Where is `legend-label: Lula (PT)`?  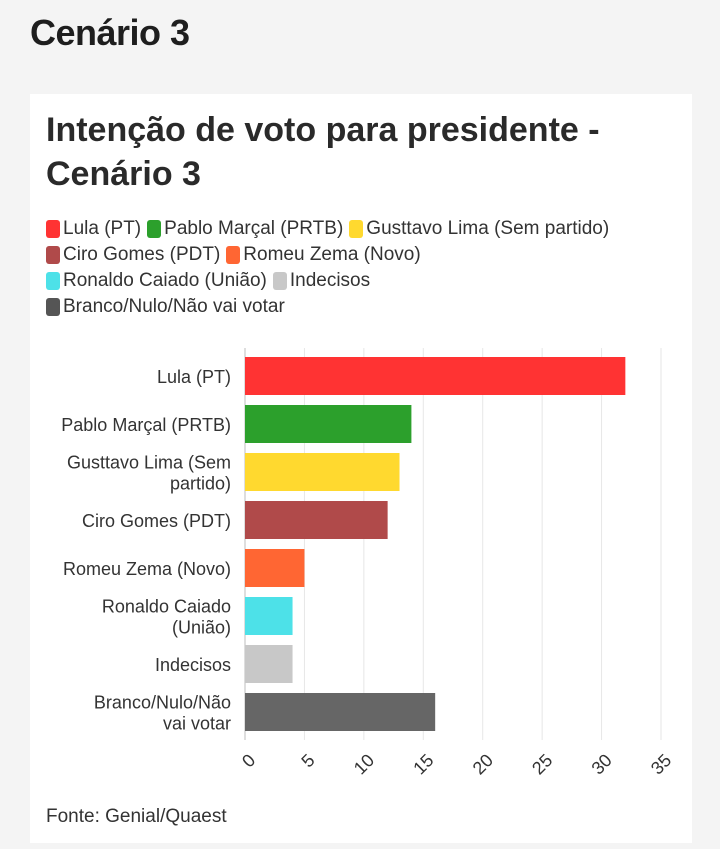
legend-label: Lula (PT) is located at coordinates (102, 228).